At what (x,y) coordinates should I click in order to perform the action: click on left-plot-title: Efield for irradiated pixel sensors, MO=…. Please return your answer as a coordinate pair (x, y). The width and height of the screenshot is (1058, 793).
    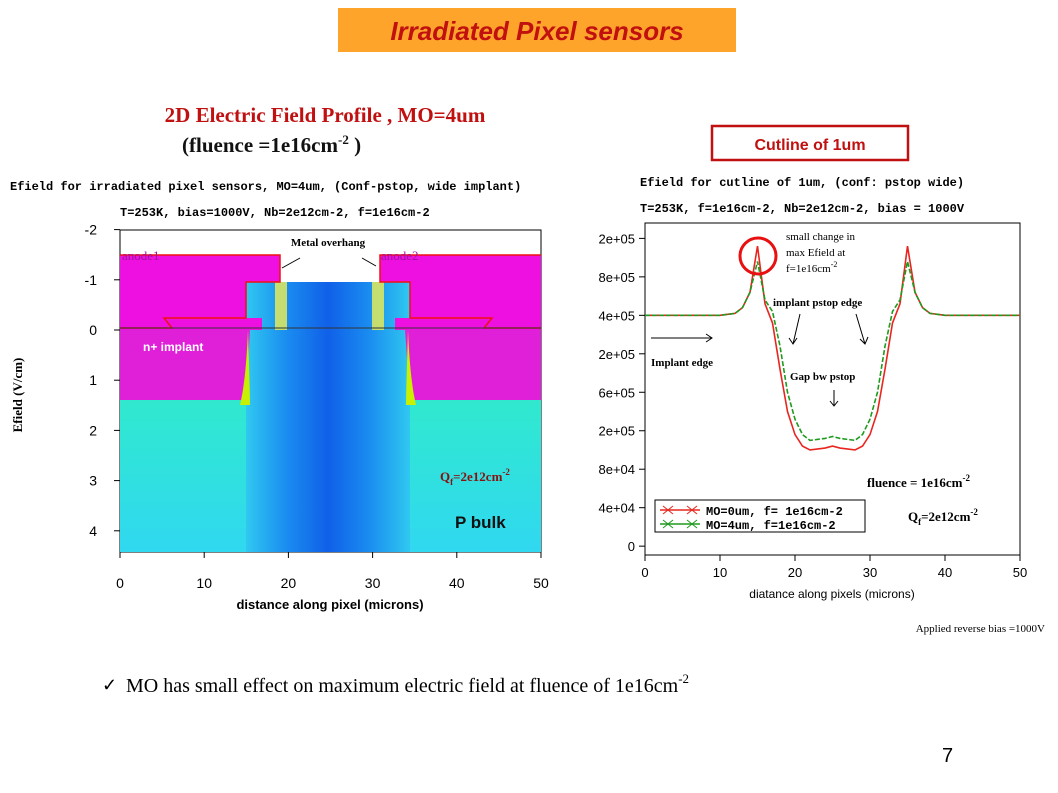
    Looking at the image, I should click on (265, 187).